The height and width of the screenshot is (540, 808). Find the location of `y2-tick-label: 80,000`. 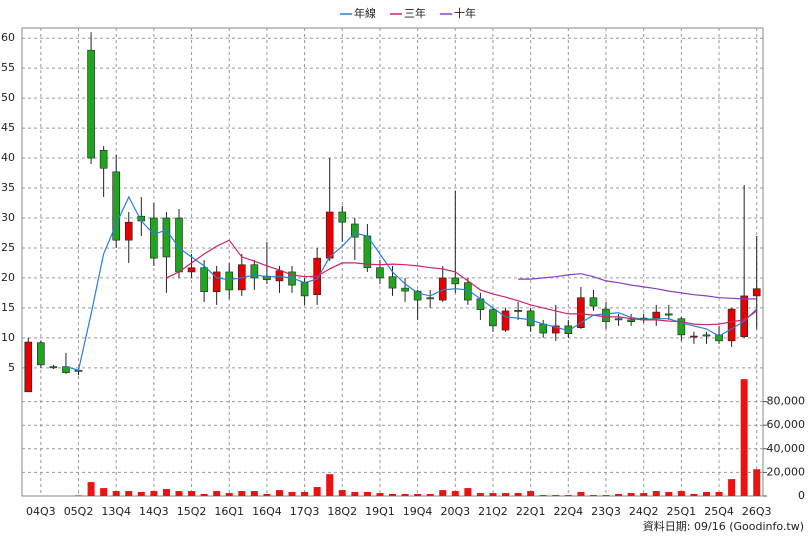

y2-tick-label: 80,000 is located at coordinates (786, 401).